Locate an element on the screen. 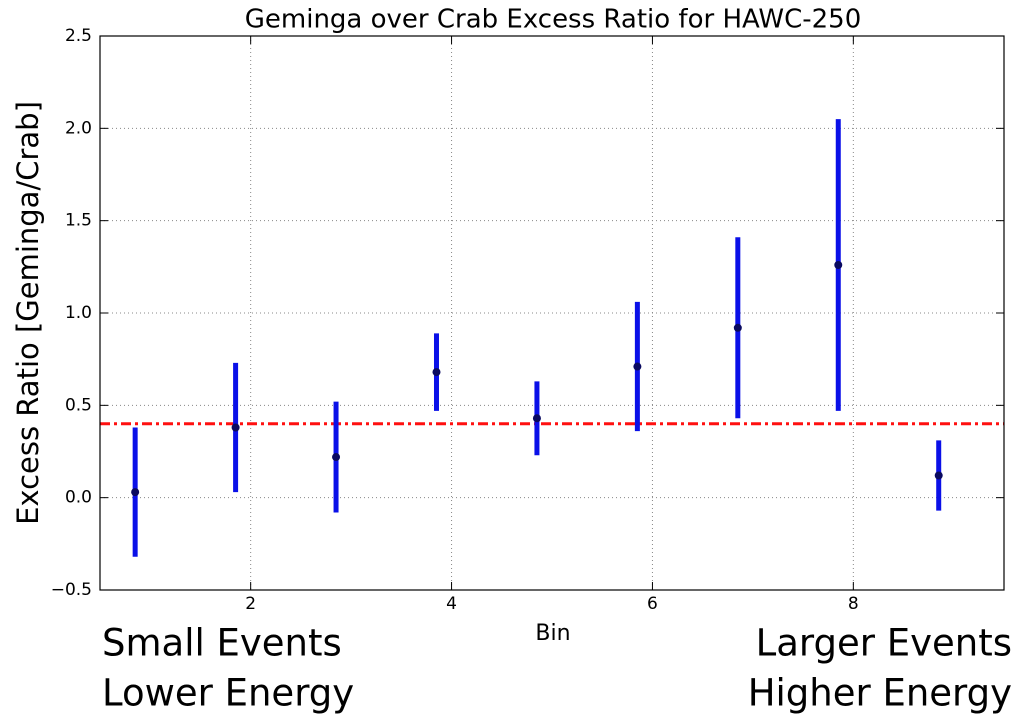 This screenshot has height=720, width=1022. annotation: Small Events is located at coordinates (222, 643).